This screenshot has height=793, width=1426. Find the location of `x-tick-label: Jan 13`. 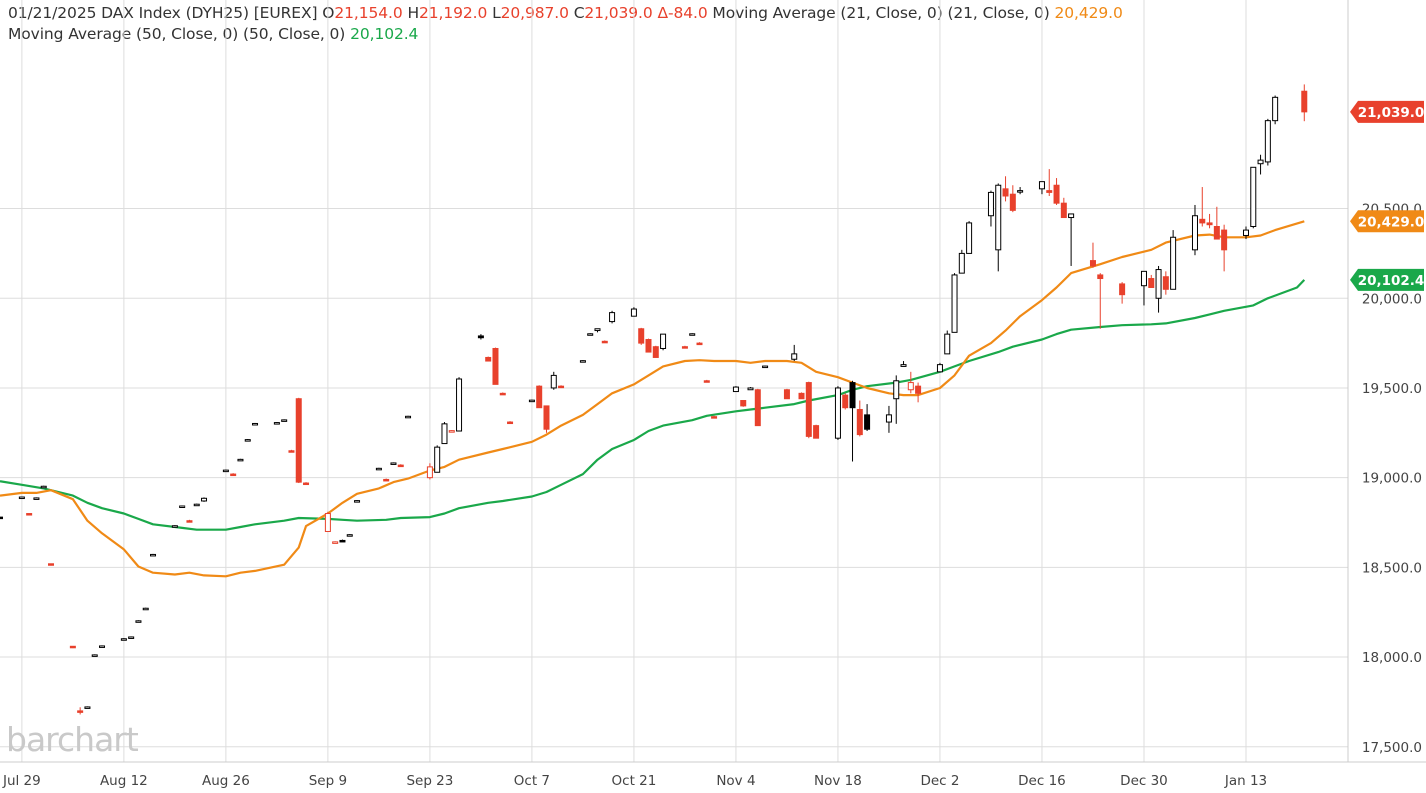

x-tick-label: Jan 13 is located at coordinates (1245, 781).